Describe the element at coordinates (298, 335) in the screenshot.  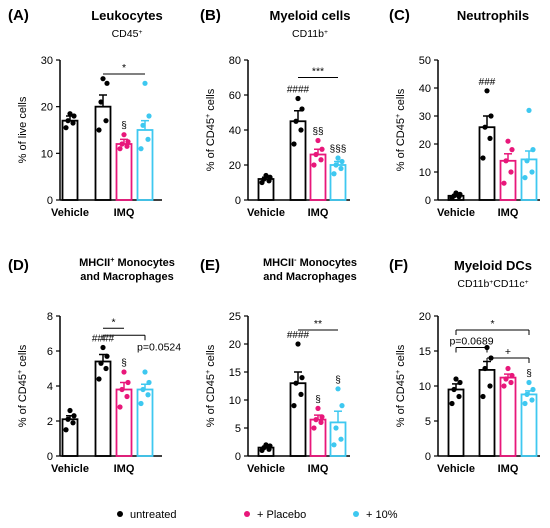
I see `significance-mark: ####` at that location.